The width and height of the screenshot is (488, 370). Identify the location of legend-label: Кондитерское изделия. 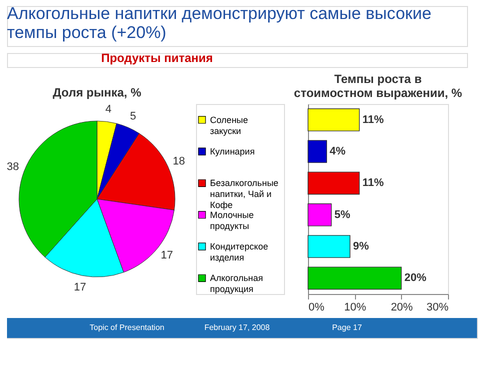
(239, 252).